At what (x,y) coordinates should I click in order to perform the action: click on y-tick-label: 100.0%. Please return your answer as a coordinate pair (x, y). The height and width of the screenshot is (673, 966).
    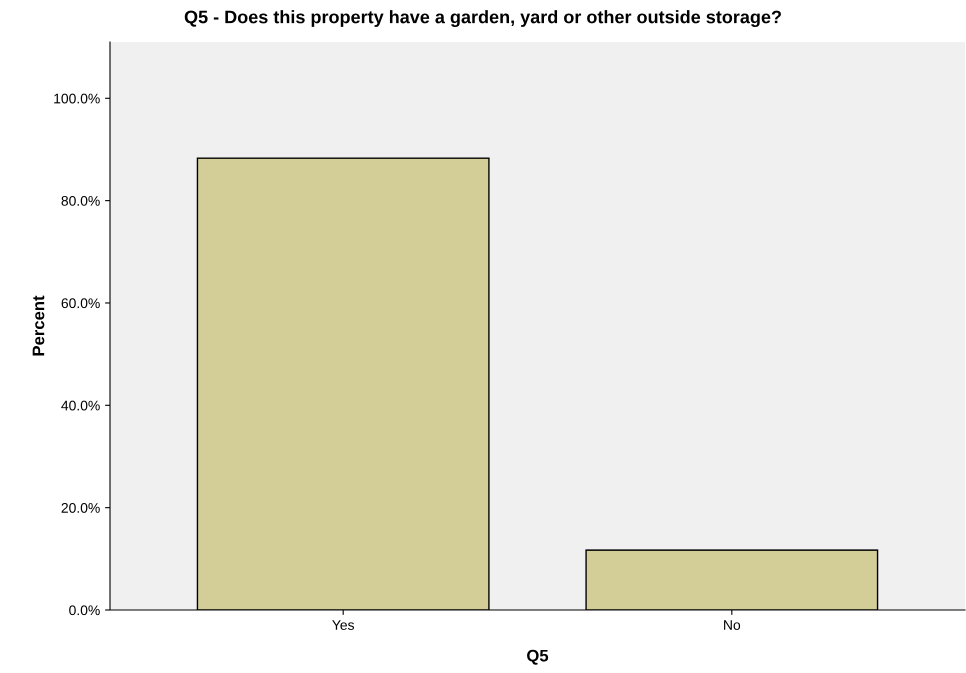
    Looking at the image, I should click on (77, 99).